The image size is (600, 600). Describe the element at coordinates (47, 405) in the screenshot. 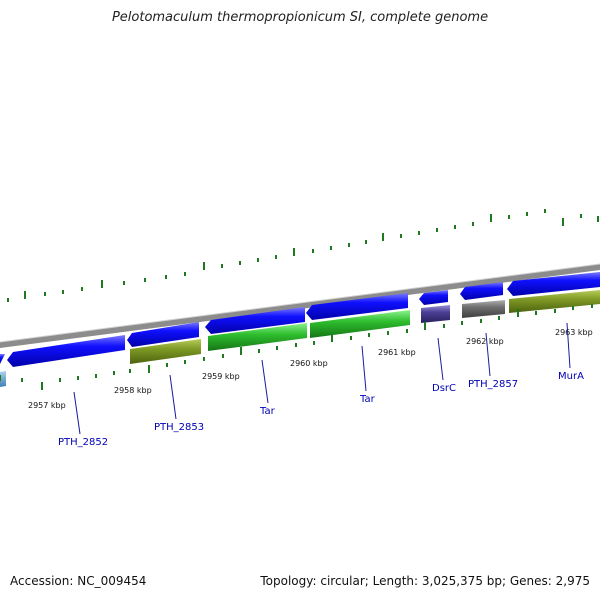

I see `kbp-label-2957: 2957 kbp` at that location.